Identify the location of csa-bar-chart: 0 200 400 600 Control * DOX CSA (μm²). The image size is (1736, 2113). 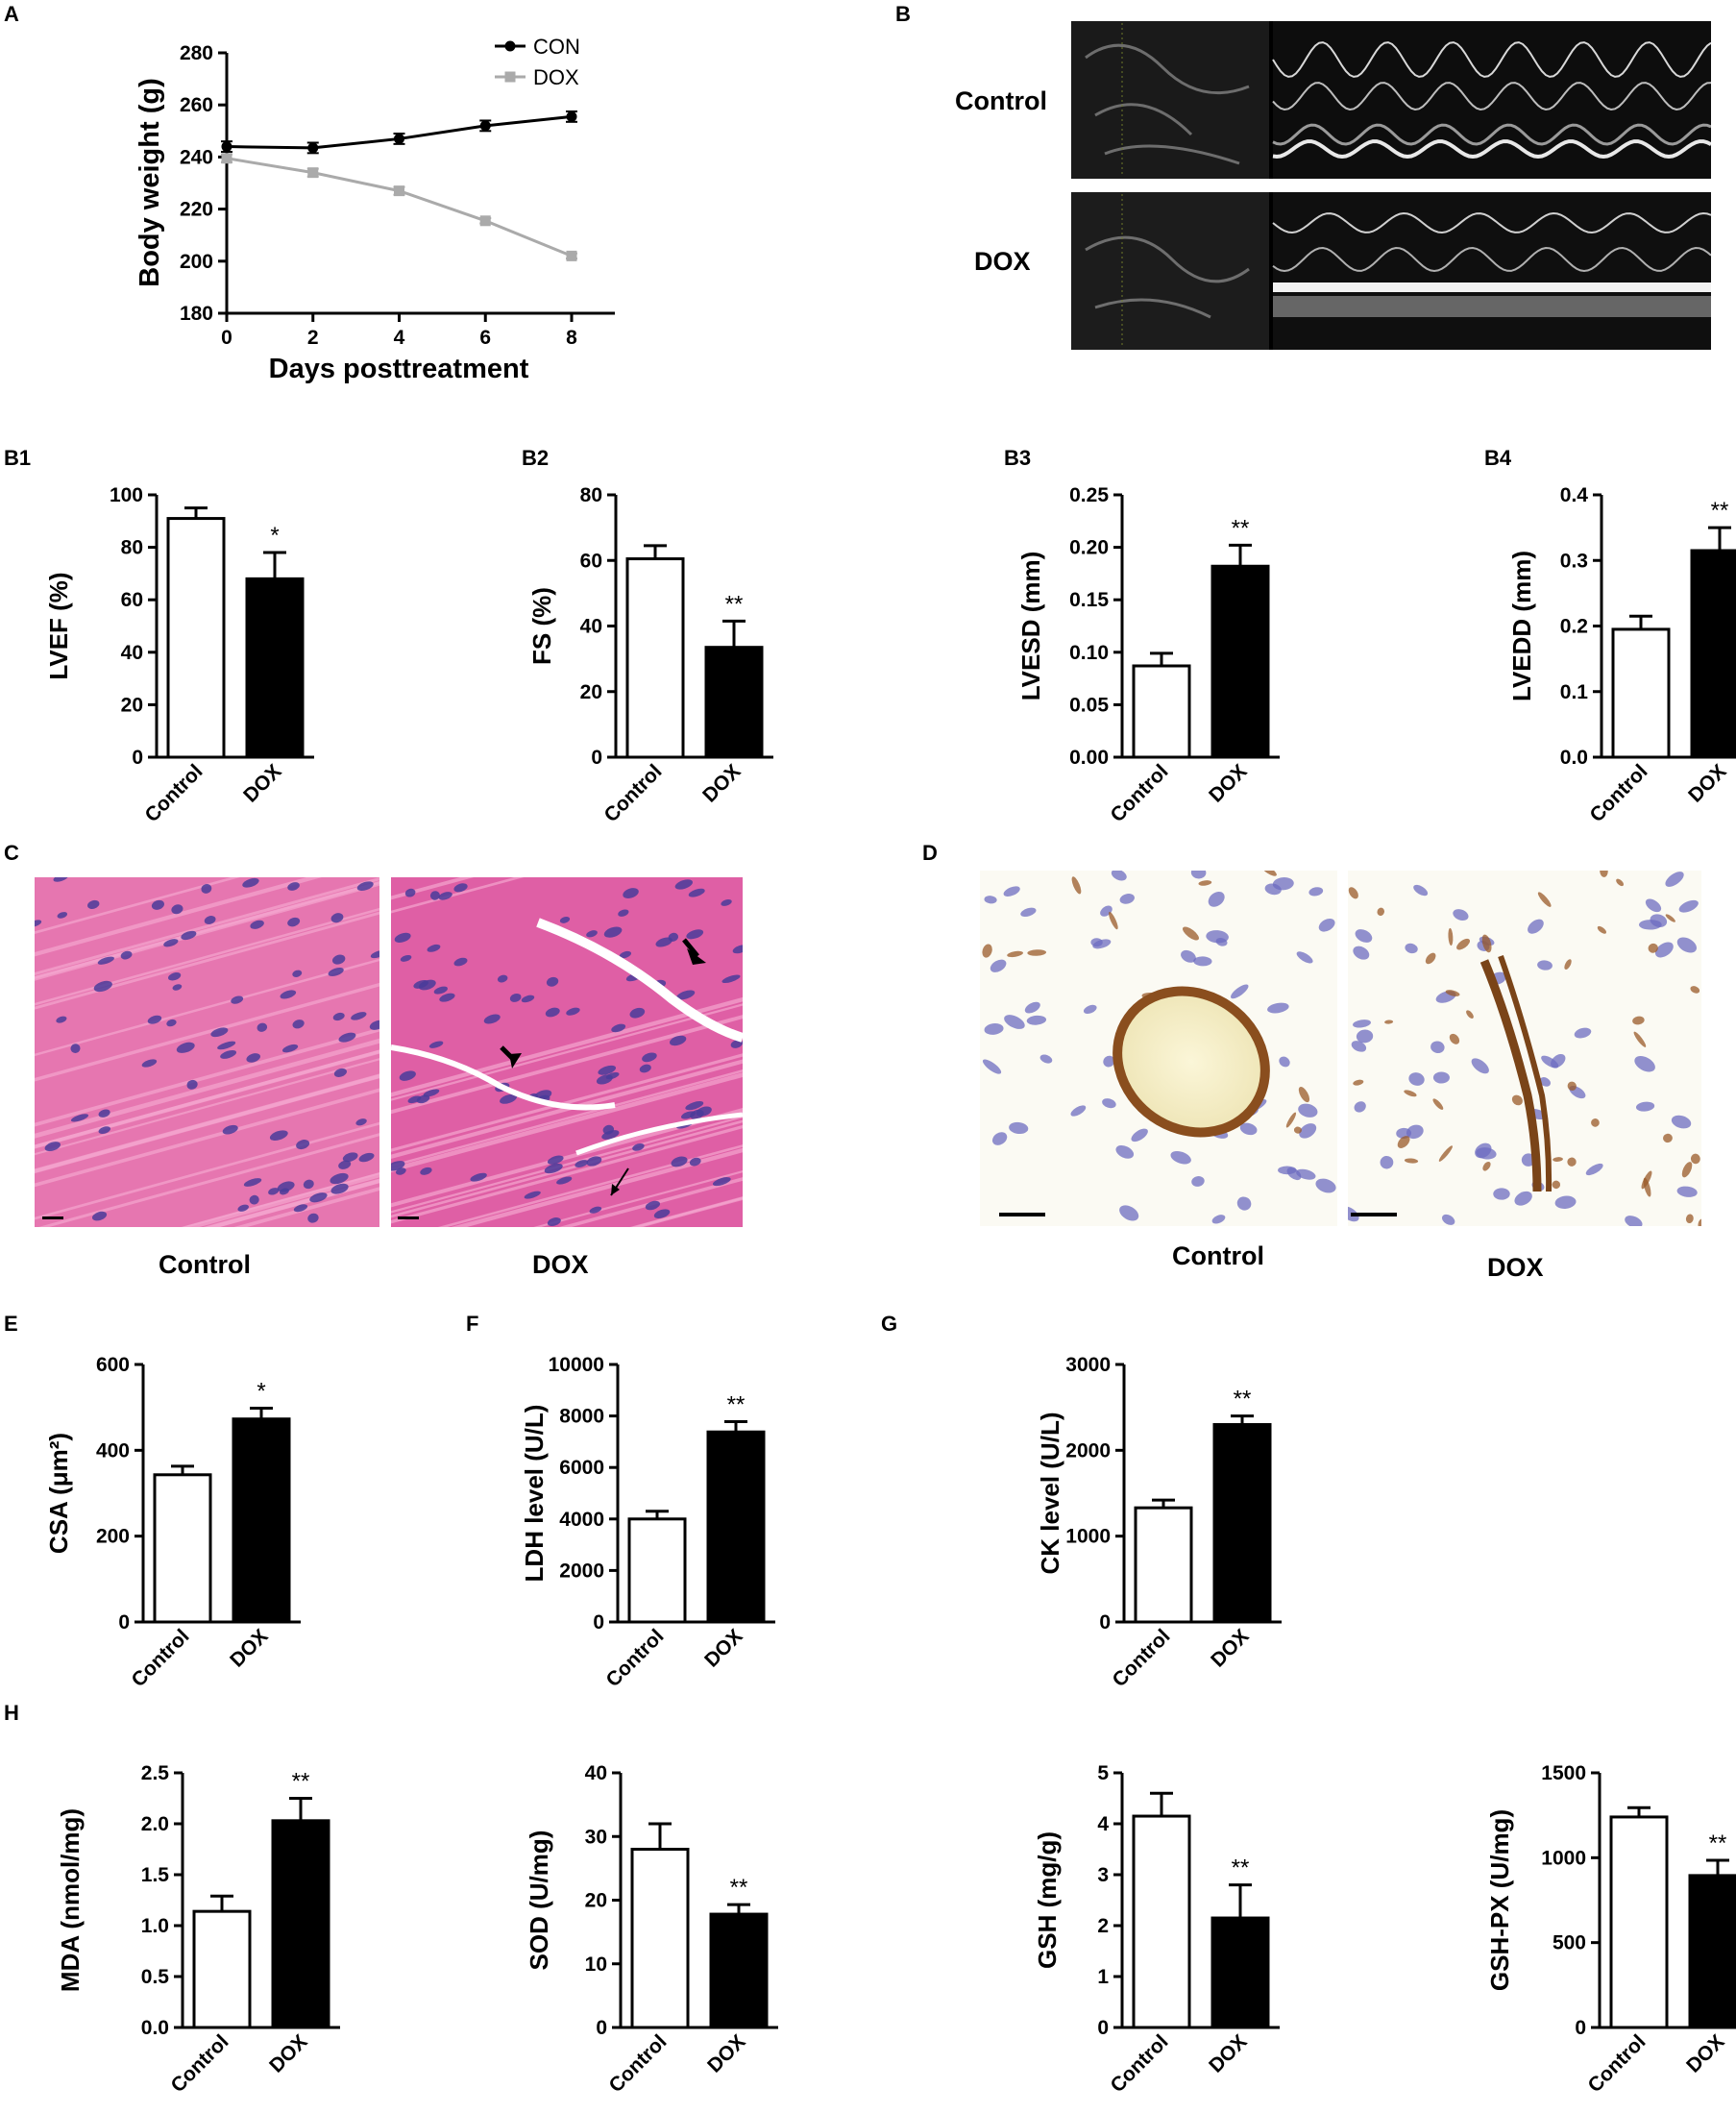
(172, 1522).